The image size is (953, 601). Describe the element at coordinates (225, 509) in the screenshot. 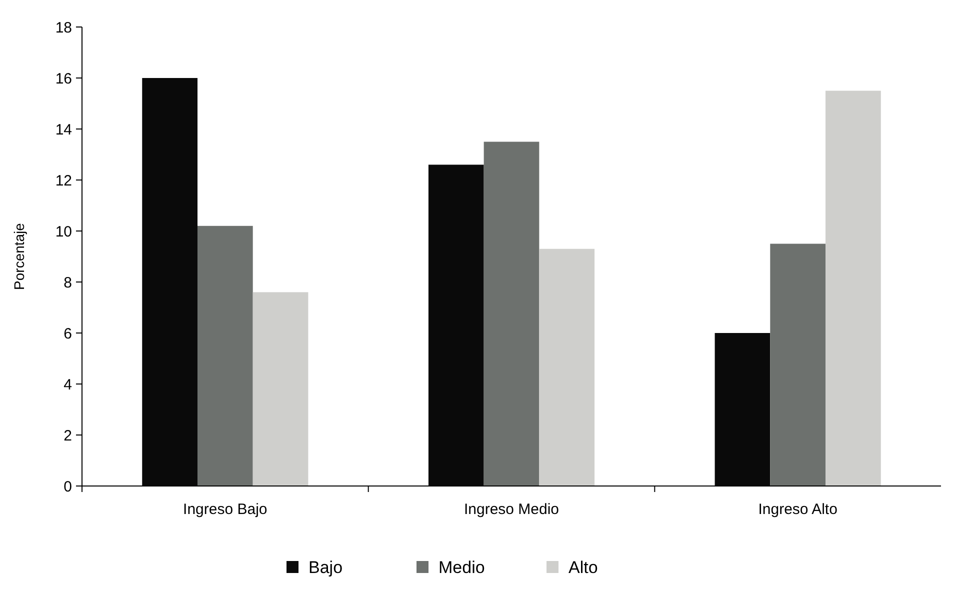

I see `x-tick-label: Ingreso Bajo` at that location.